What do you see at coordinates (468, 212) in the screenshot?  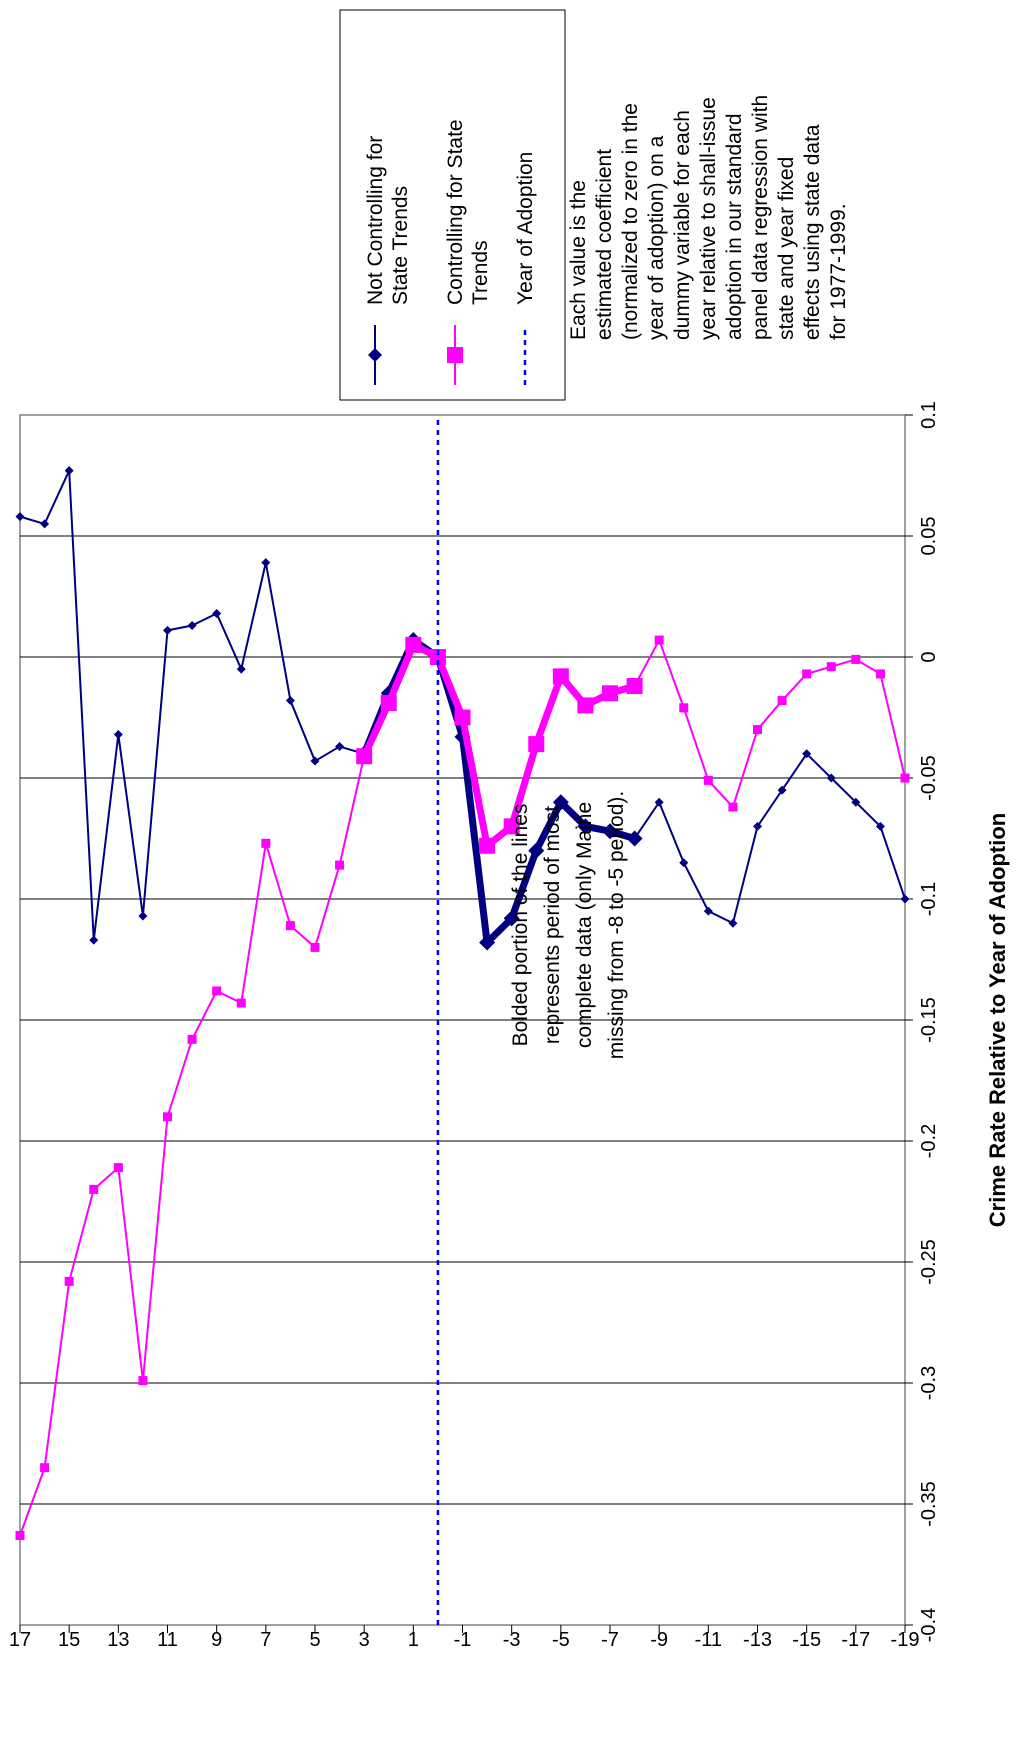 I see `legend-label: Controlling for StateTrends` at bounding box center [468, 212].